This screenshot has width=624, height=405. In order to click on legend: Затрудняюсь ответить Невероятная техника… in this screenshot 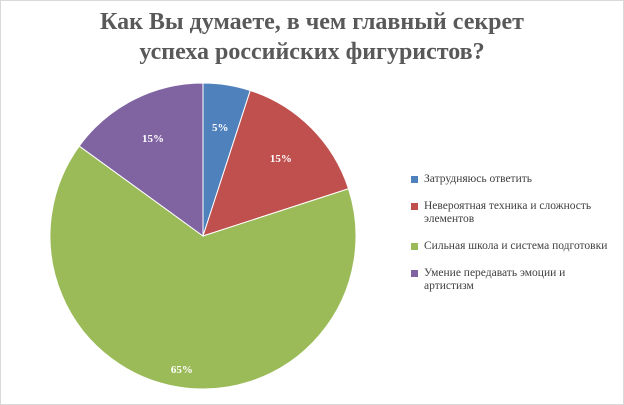, I will do `click(513, 240)`.